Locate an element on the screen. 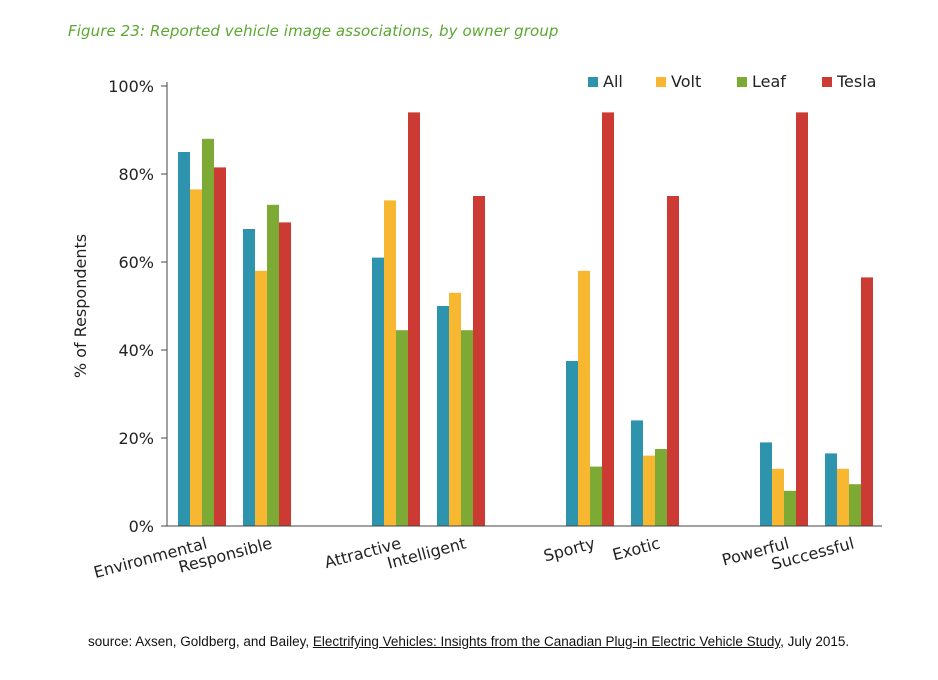 The image size is (938, 680). y-tick-label: 80% is located at coordinates (136, 174).